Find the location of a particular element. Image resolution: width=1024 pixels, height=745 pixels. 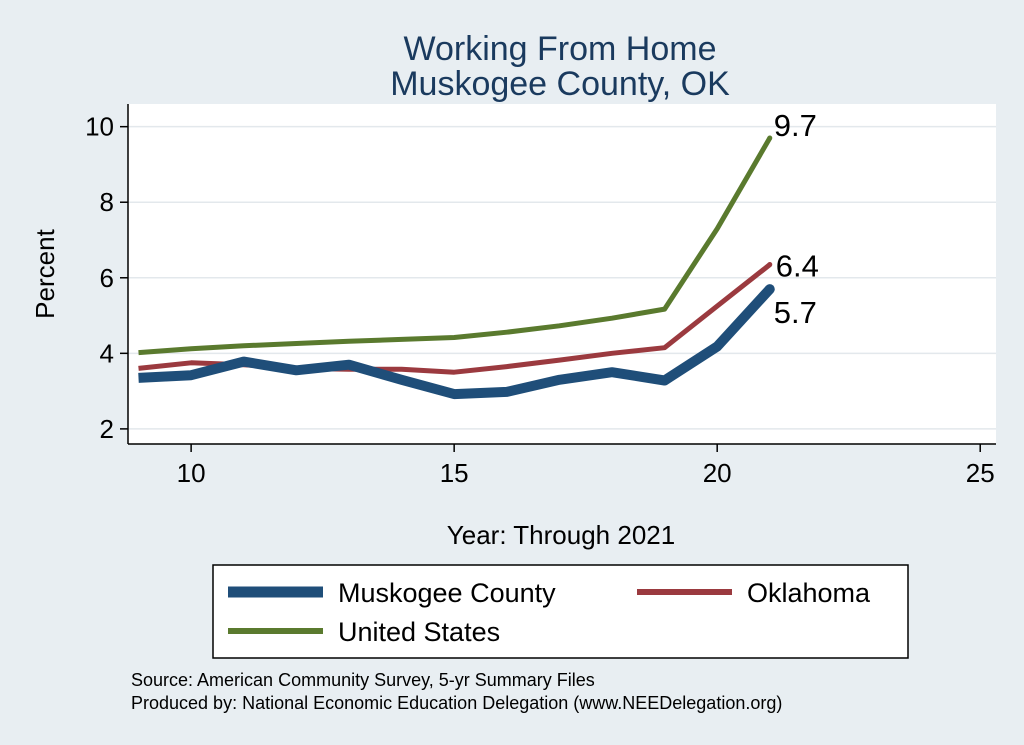

legend-label-oklahoma: Oklahoma is located at coordinates (809, 593).